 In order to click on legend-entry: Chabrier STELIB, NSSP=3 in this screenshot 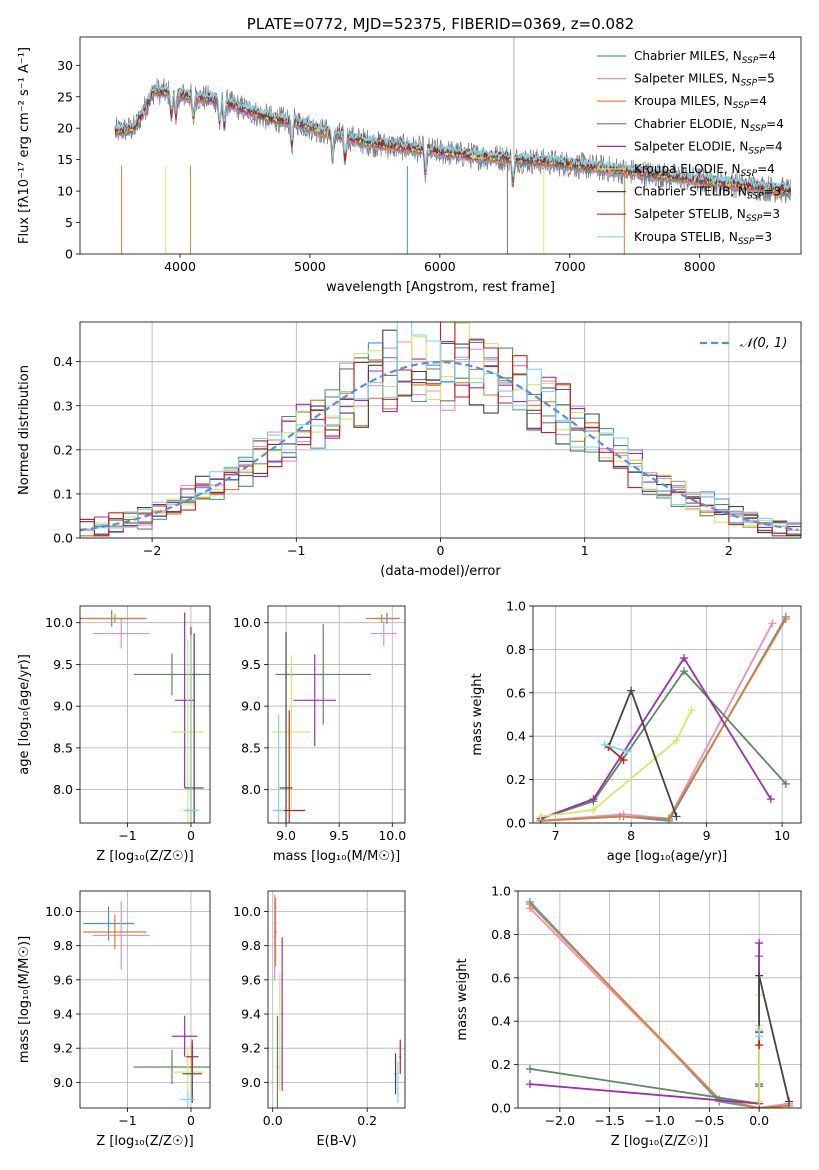, I will do `click(707, 193)`.